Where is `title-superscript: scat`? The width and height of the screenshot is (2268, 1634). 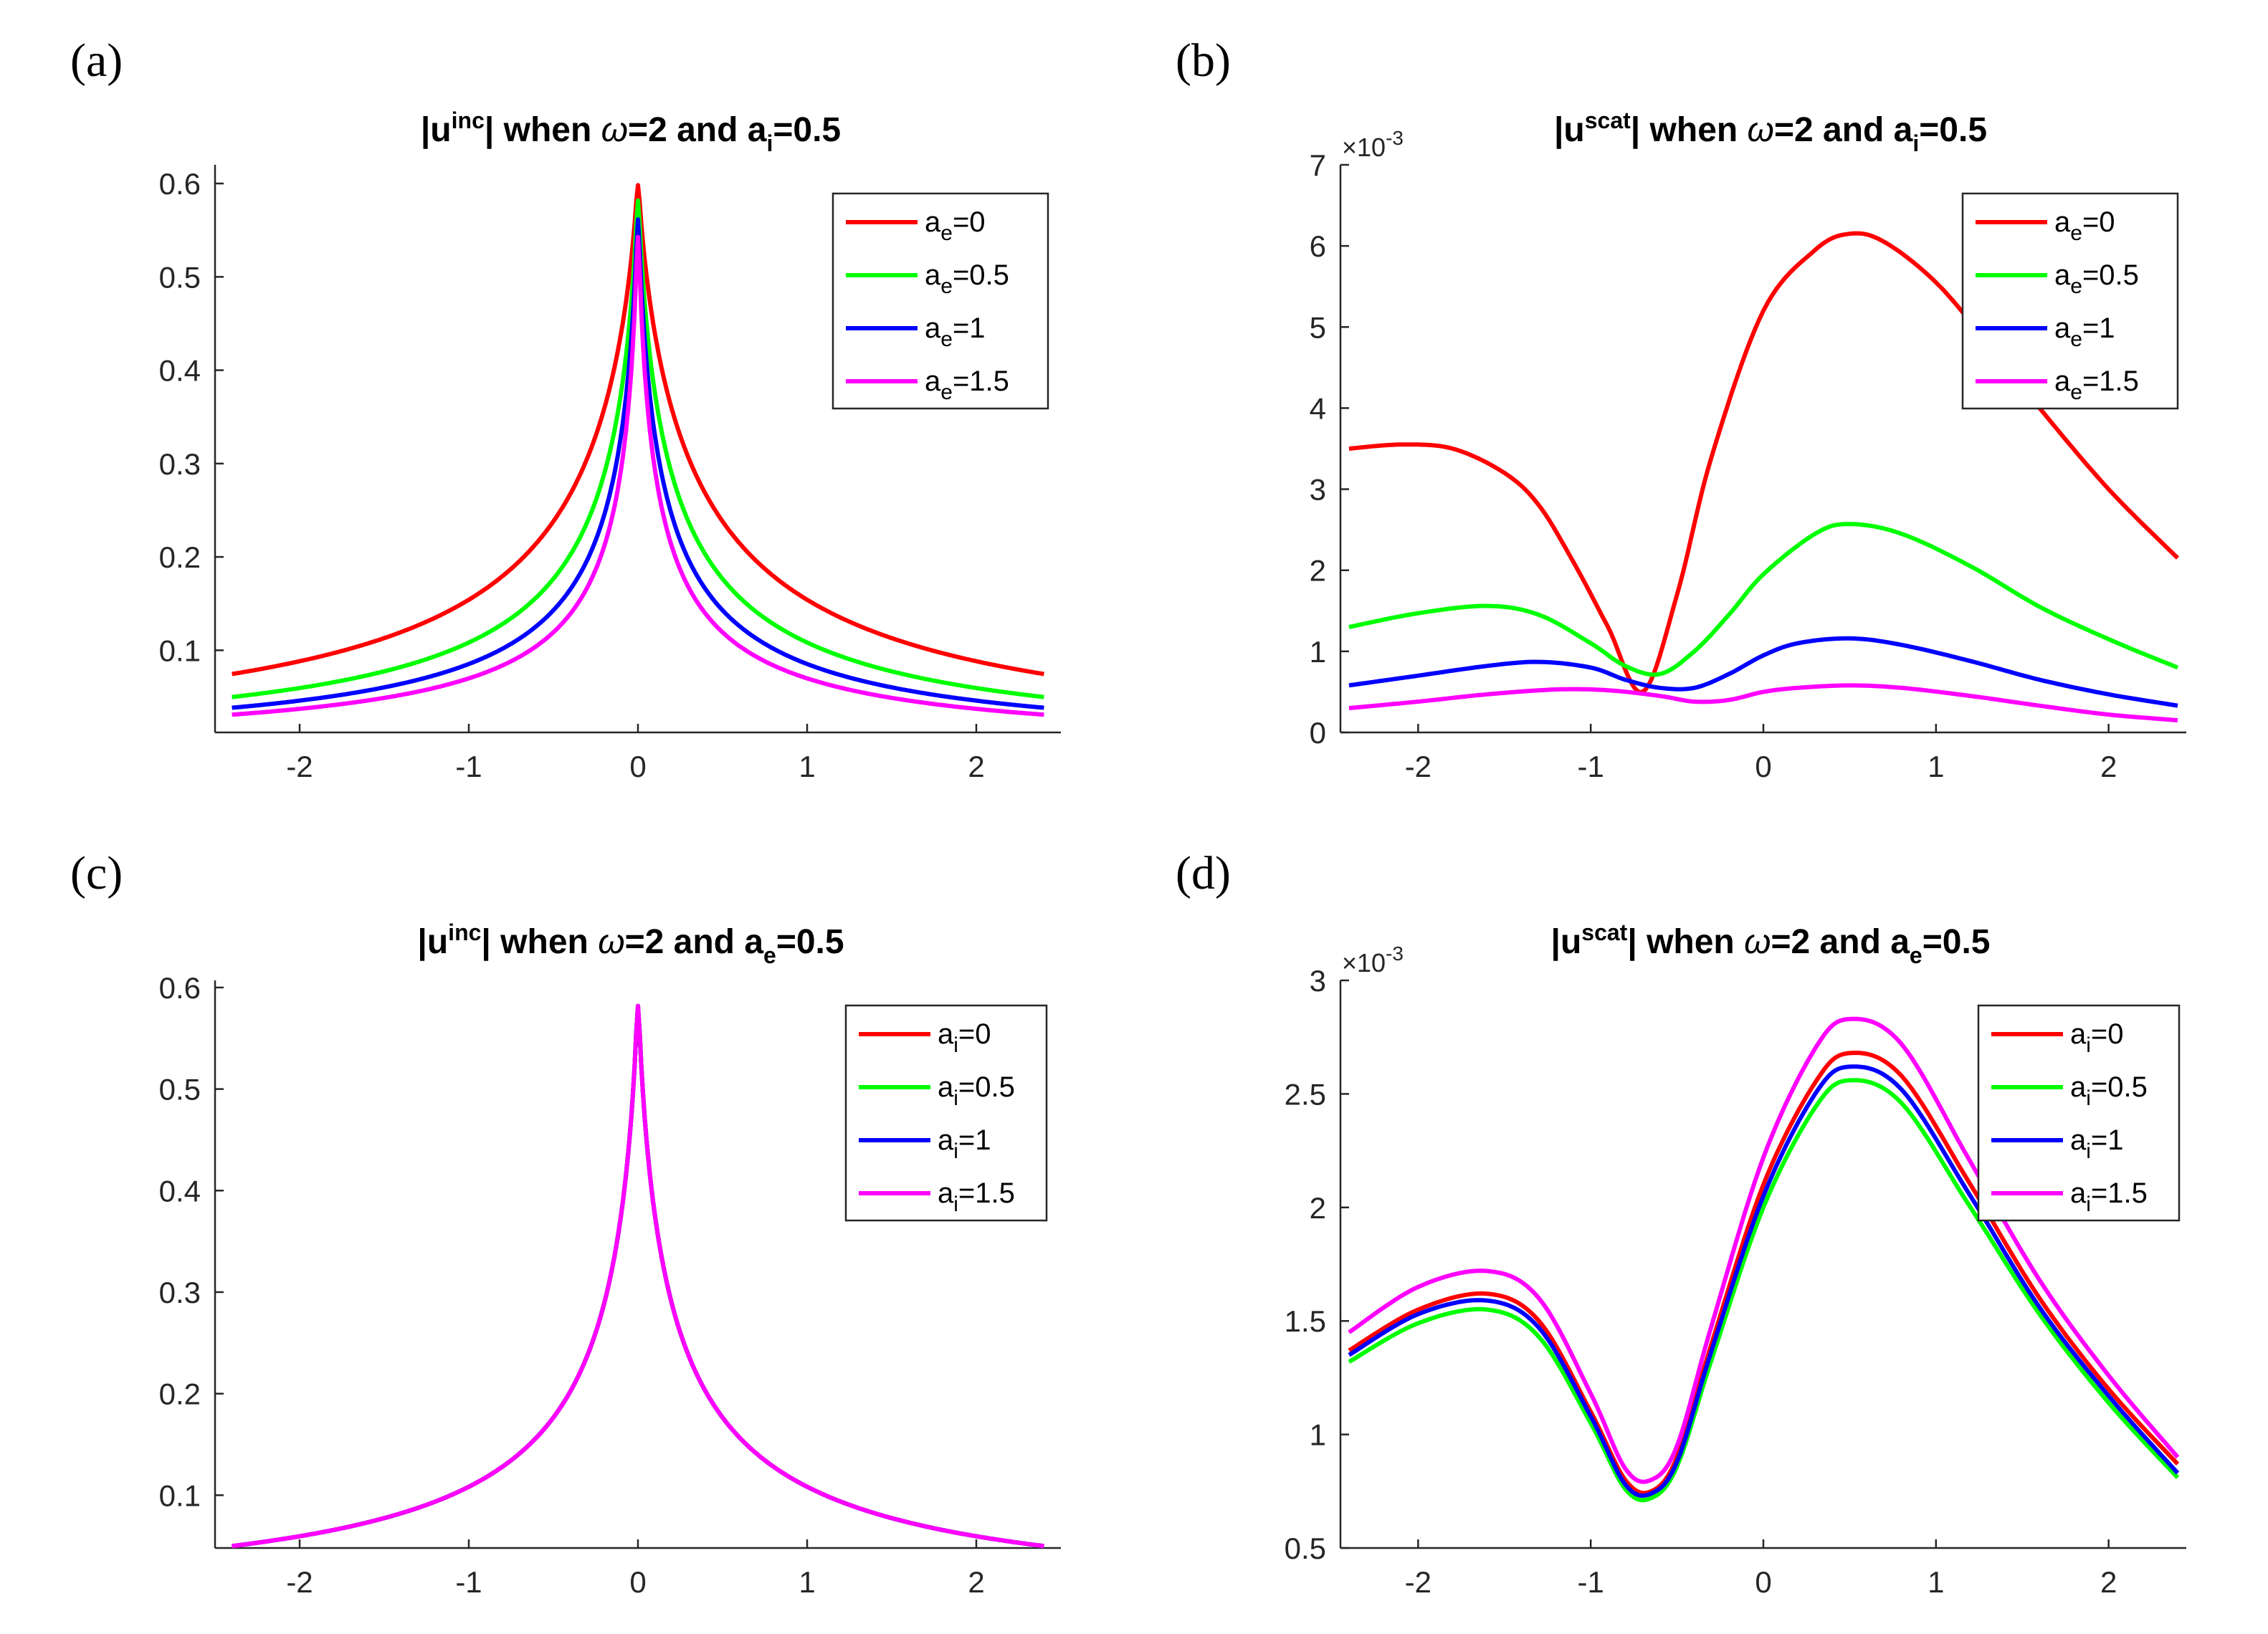 title-superscript: scat is located at coordinates (1604, 932).